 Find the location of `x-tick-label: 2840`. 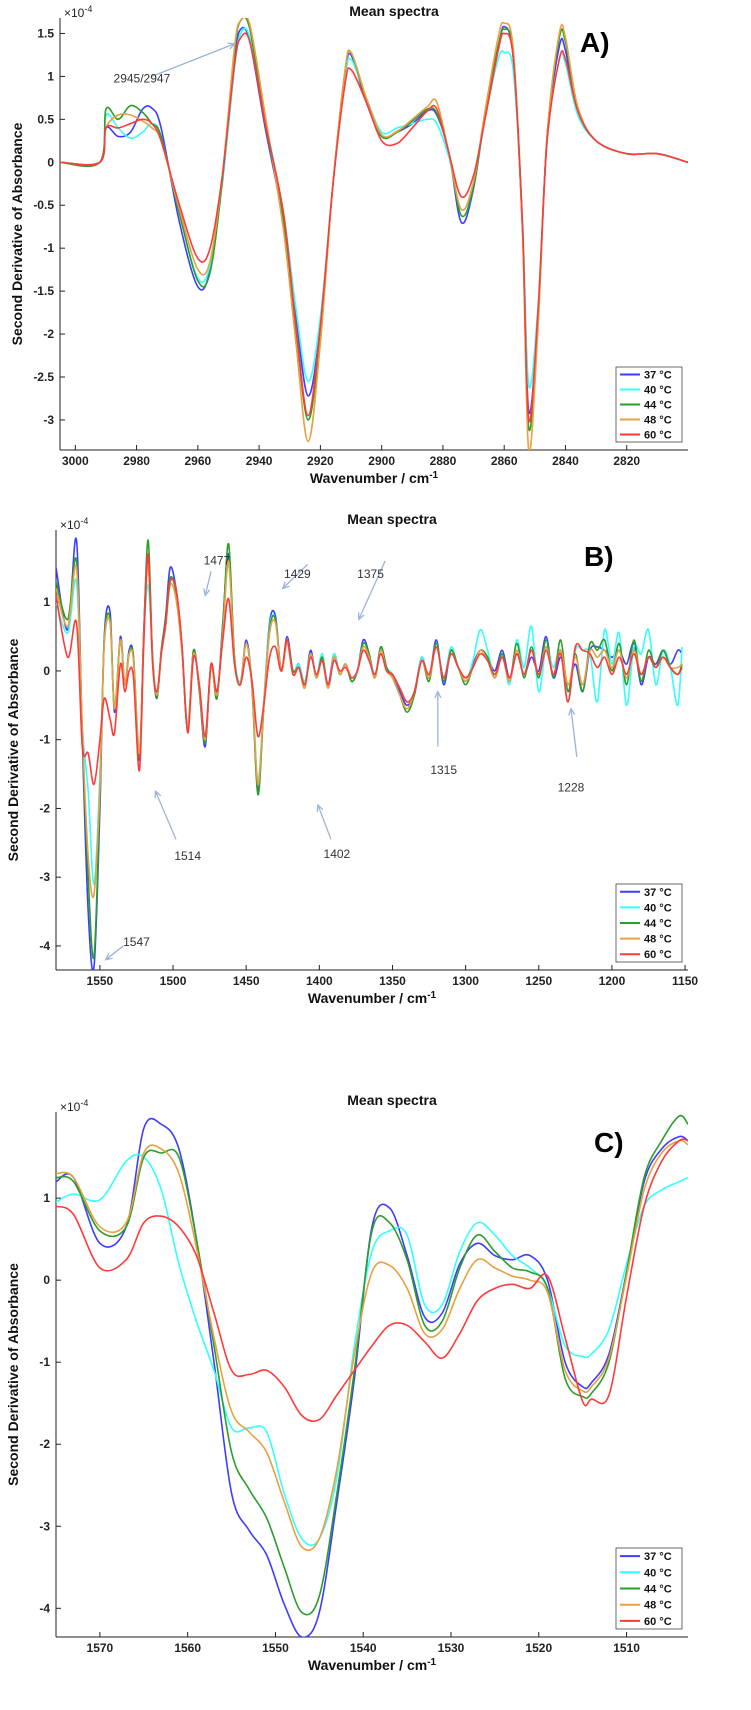

x-tick-label: 2840 is located at coordinates (565, 461).